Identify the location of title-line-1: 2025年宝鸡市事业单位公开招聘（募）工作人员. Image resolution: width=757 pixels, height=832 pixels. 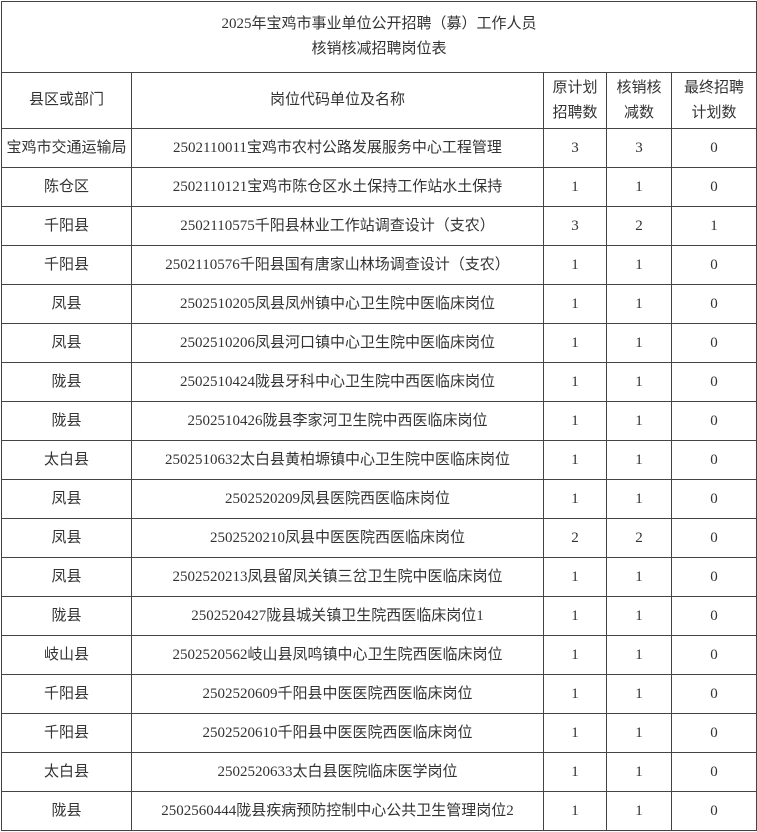
(379, 24).